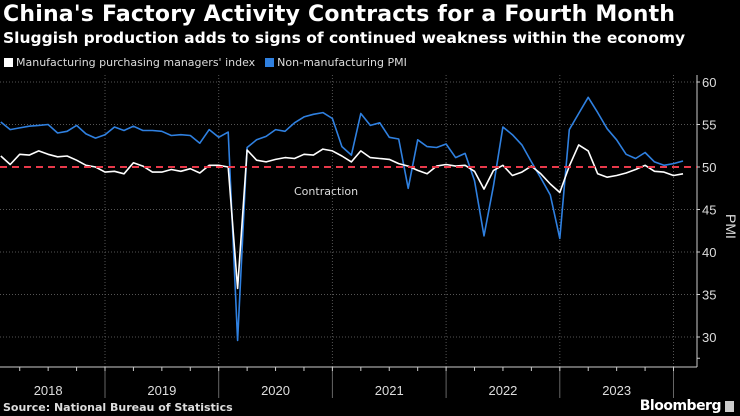  What do you see at coordinates (709, 210) in the screenshot?
I see `y-tick-label: 45` at bounding box center [709, 210].